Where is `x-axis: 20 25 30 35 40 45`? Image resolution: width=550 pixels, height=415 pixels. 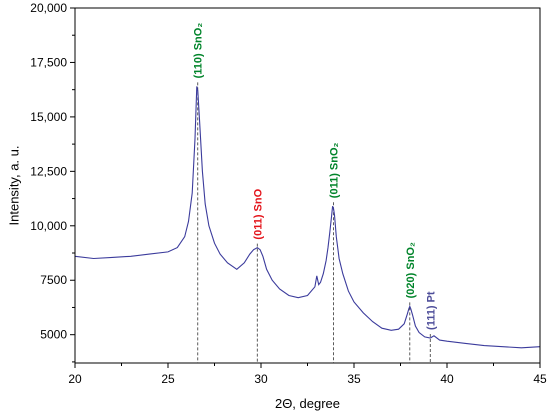
x-axis: 20 25 30 35 40 45 is located at coordinates (307, 374).